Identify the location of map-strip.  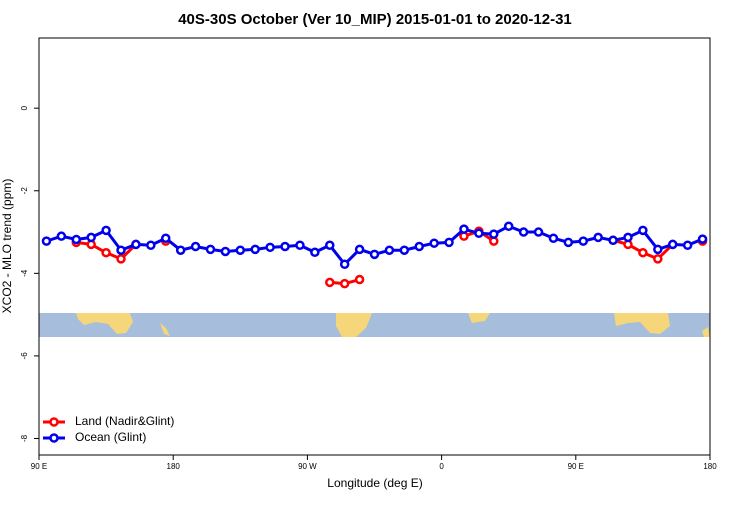
(374, 325).